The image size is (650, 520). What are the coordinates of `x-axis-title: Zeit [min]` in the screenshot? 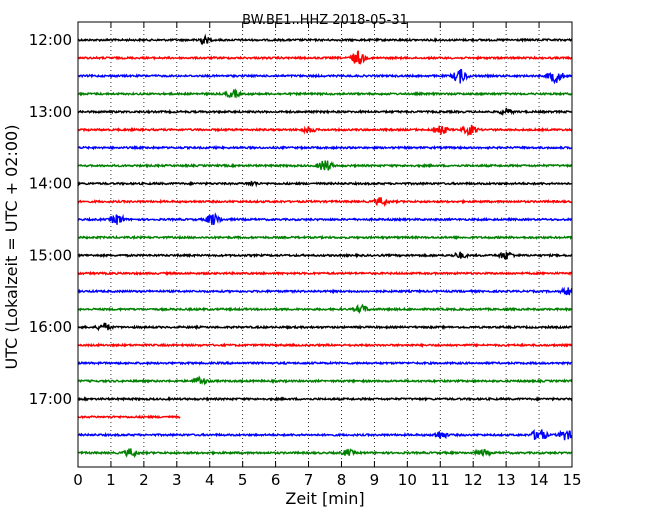 It's located at (324, 498).